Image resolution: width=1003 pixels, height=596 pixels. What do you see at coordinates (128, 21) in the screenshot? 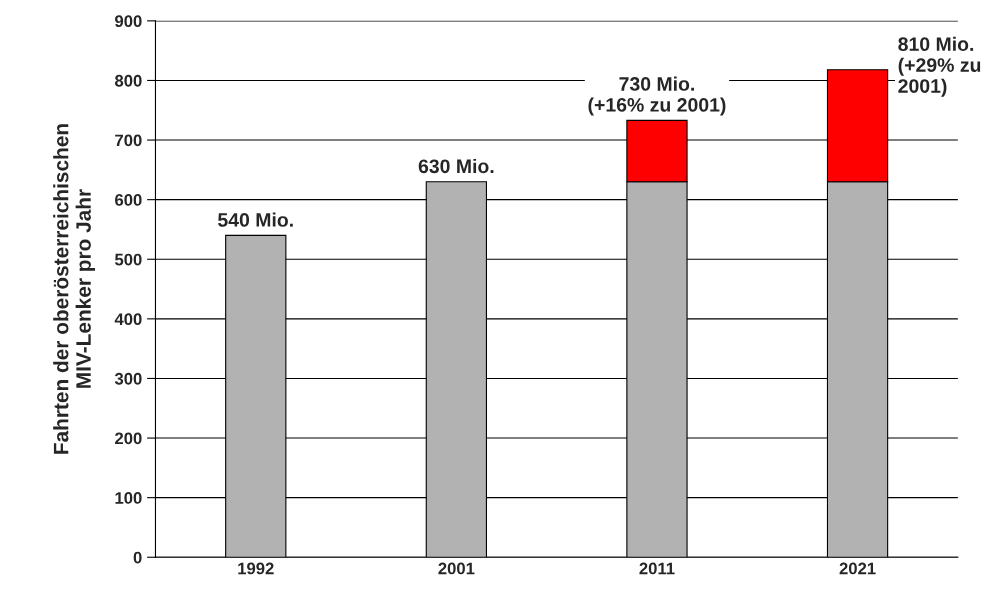
I see `y-tick-label: 900` at bounding box center [128, 21].